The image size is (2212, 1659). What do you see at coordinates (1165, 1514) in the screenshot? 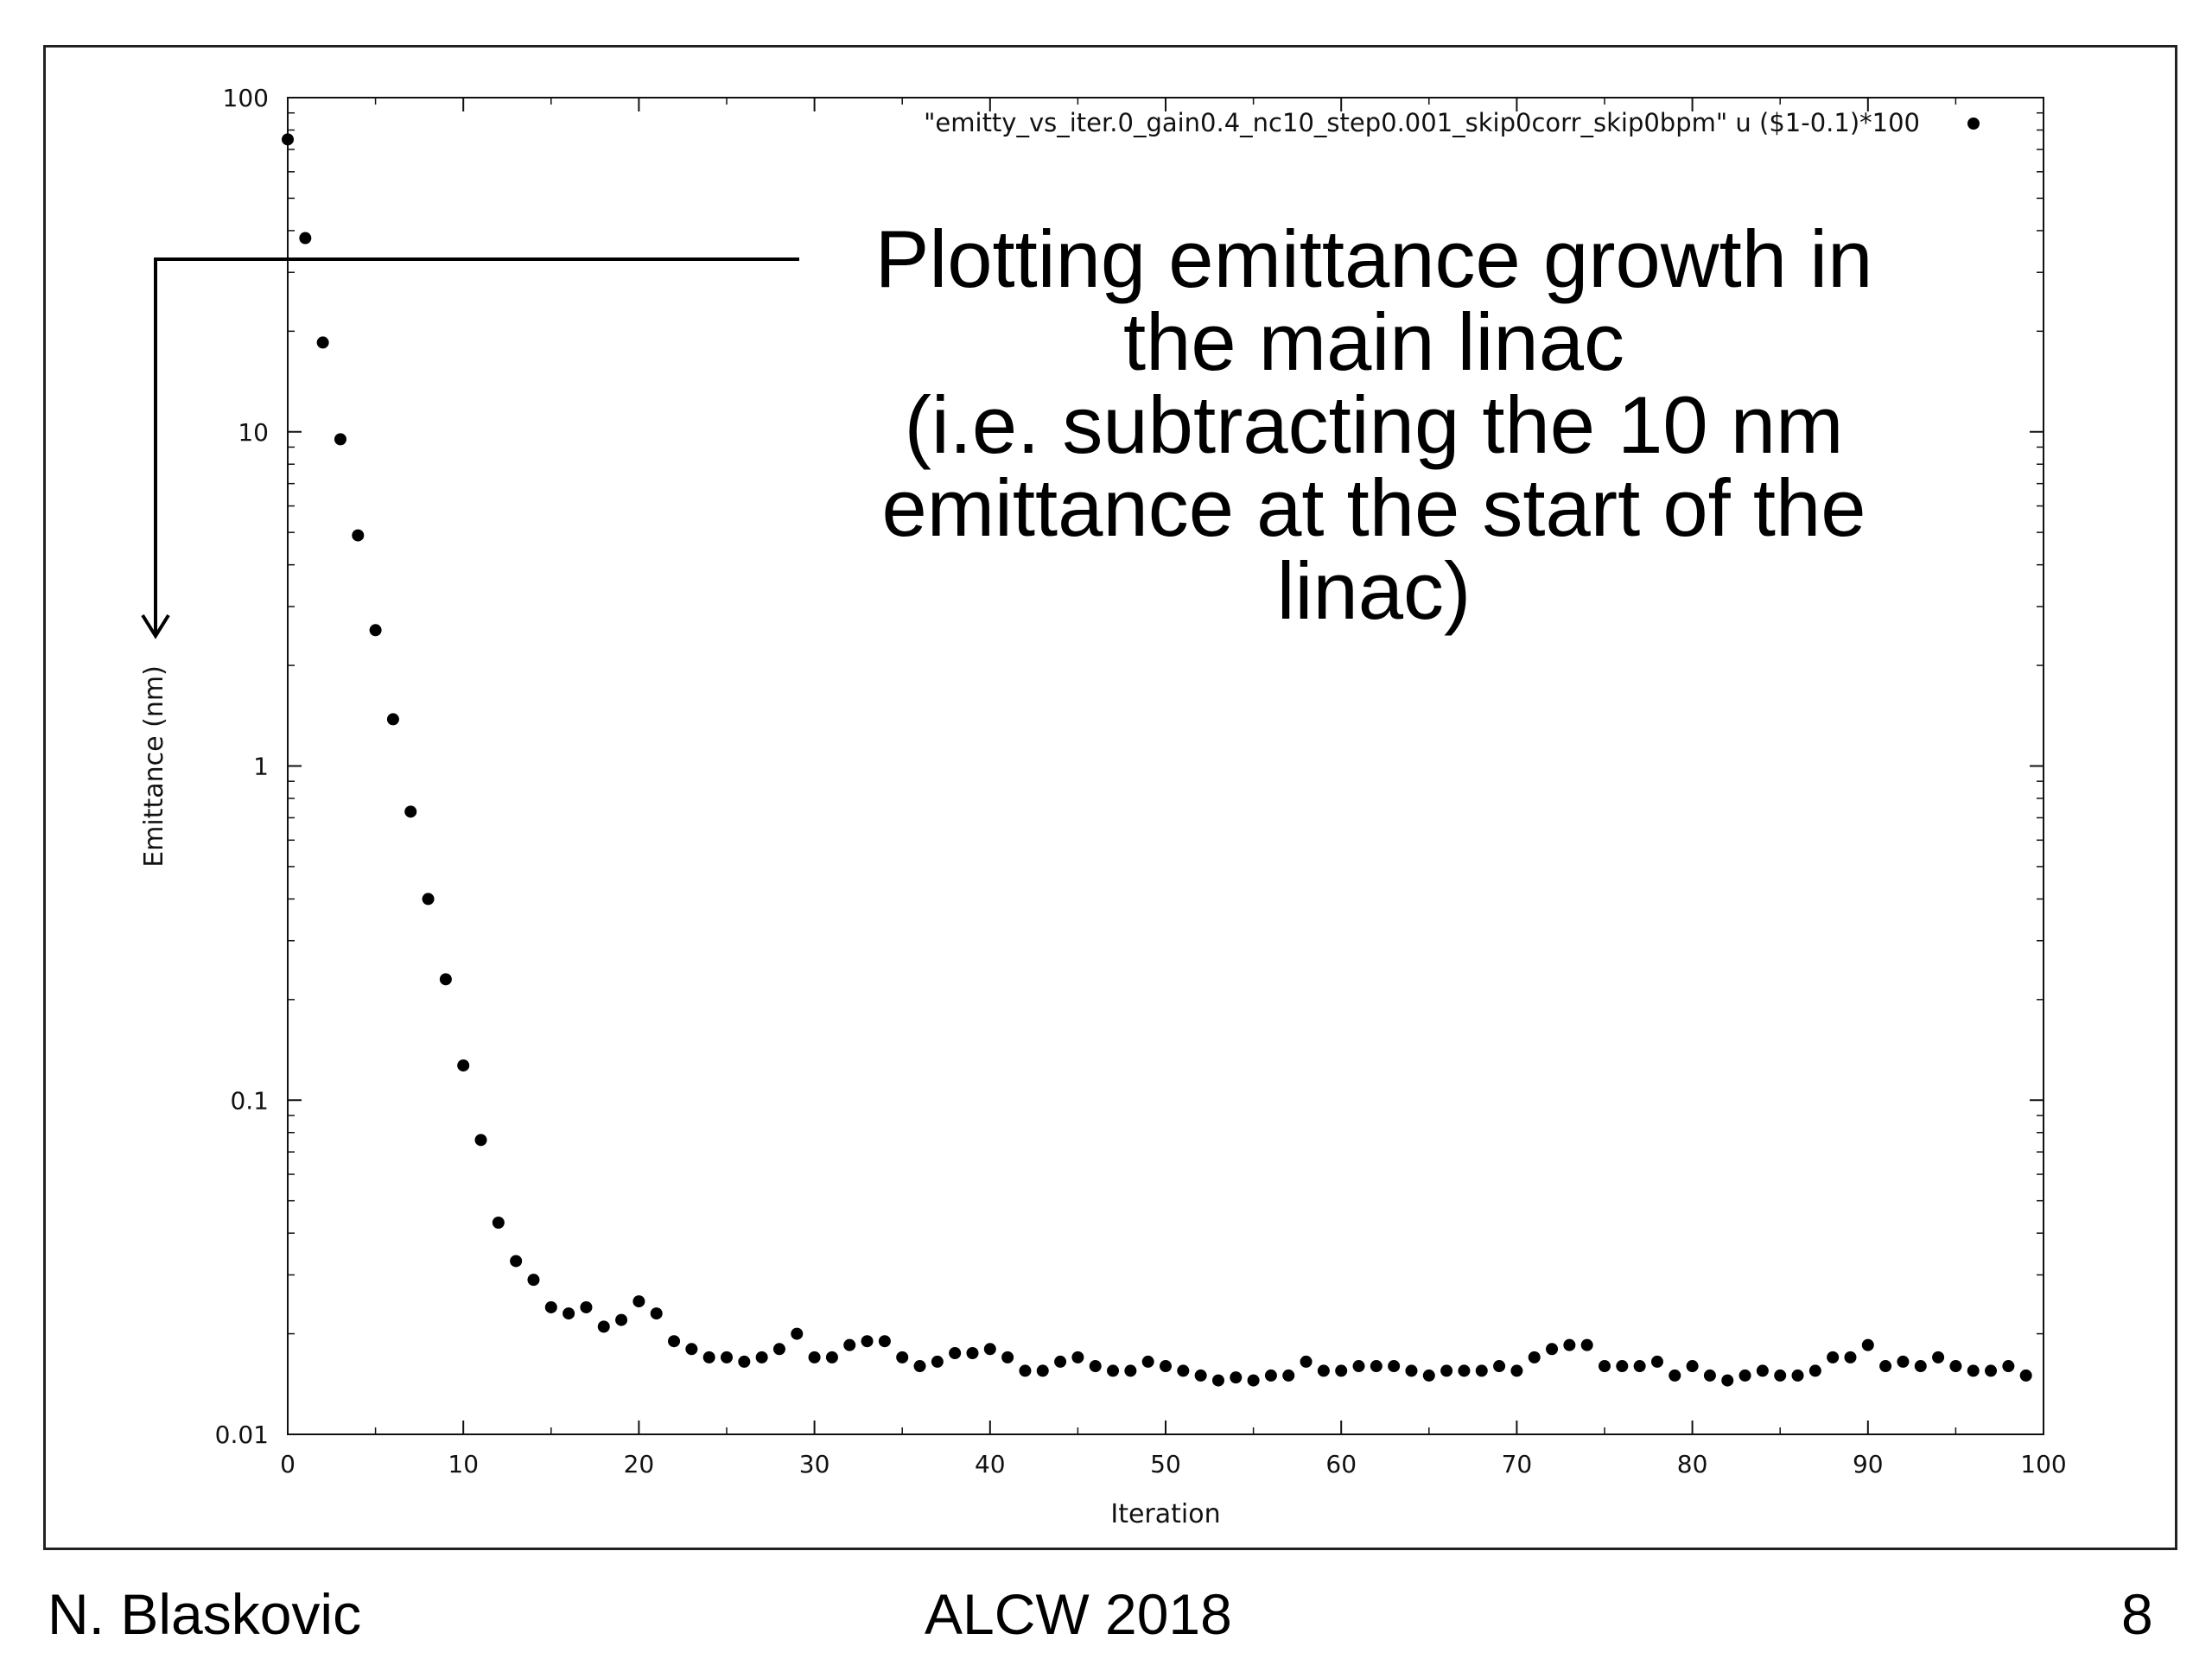
I see `x-axis-title: Iteration` at bounding box center [1165, 1514].